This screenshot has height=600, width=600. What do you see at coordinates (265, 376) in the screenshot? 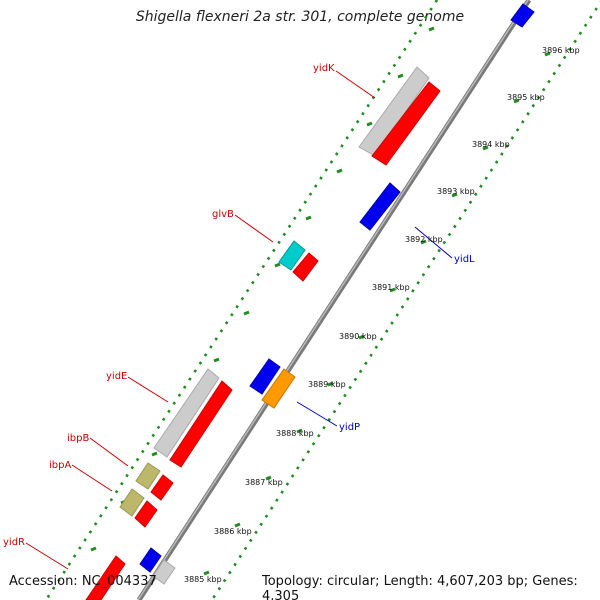
I see `gene-yidP-blue` at bounding box center [265, 376].